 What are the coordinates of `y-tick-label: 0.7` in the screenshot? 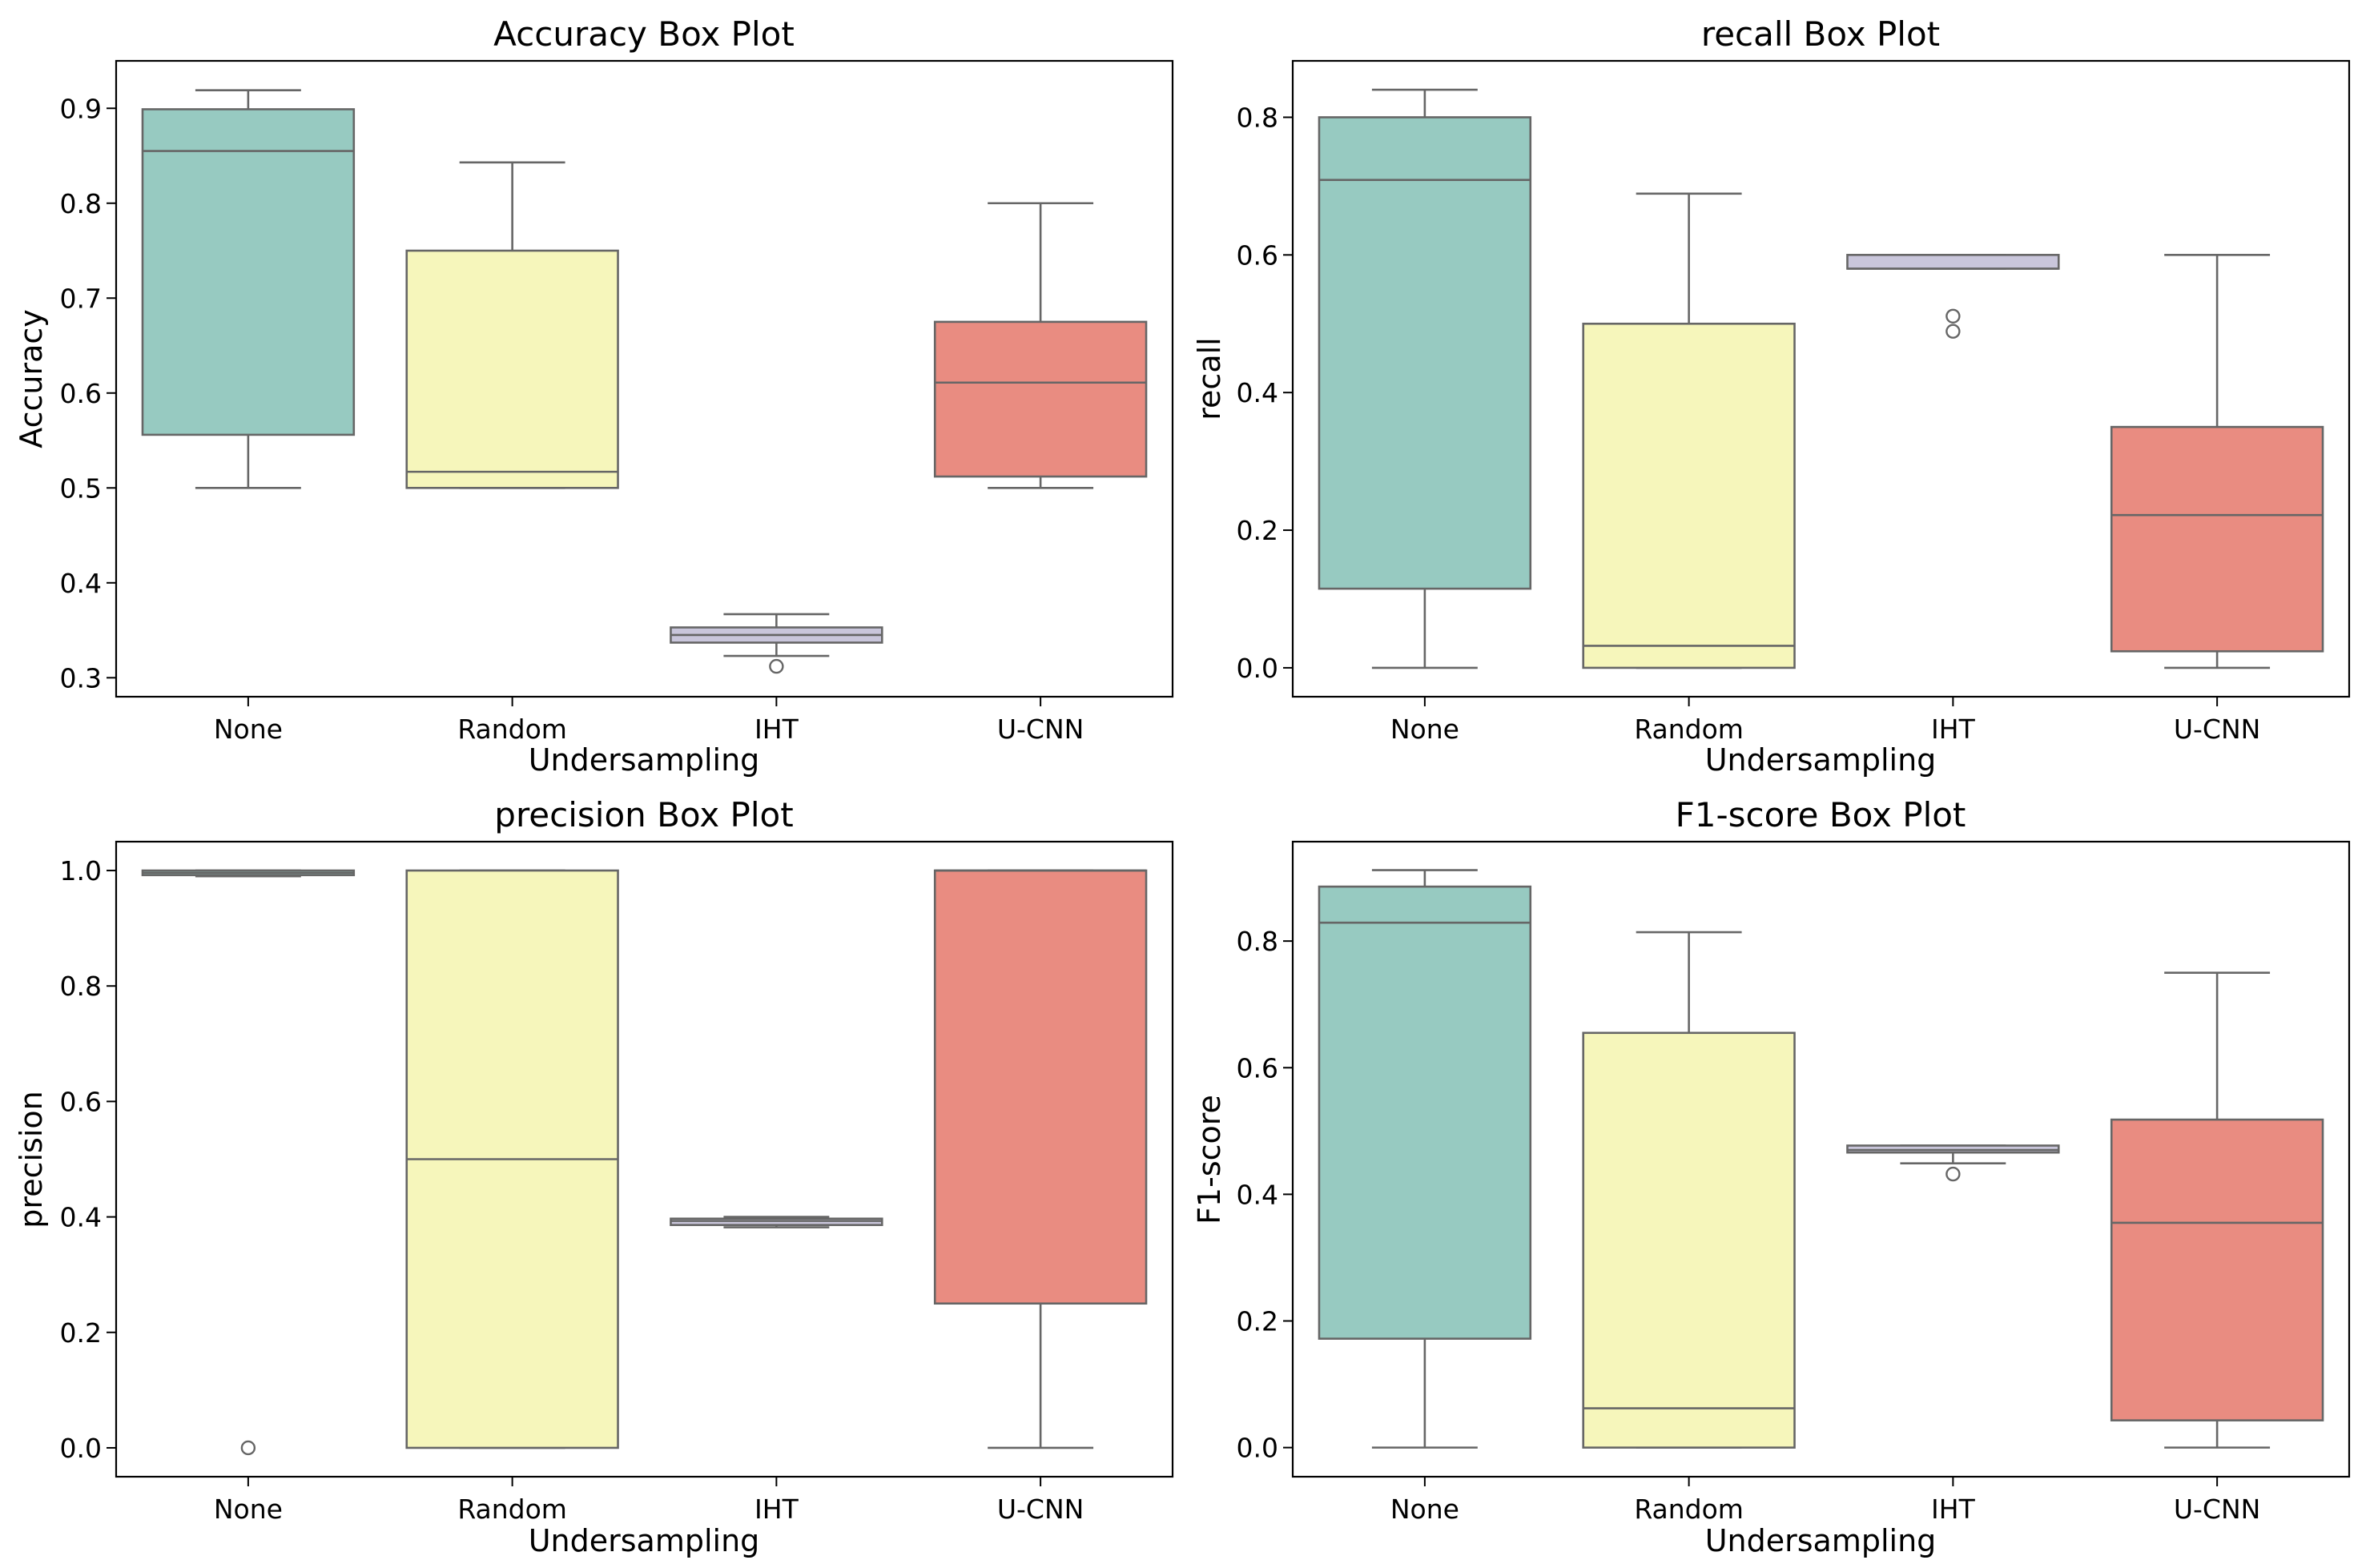 It's located at (81, 298).